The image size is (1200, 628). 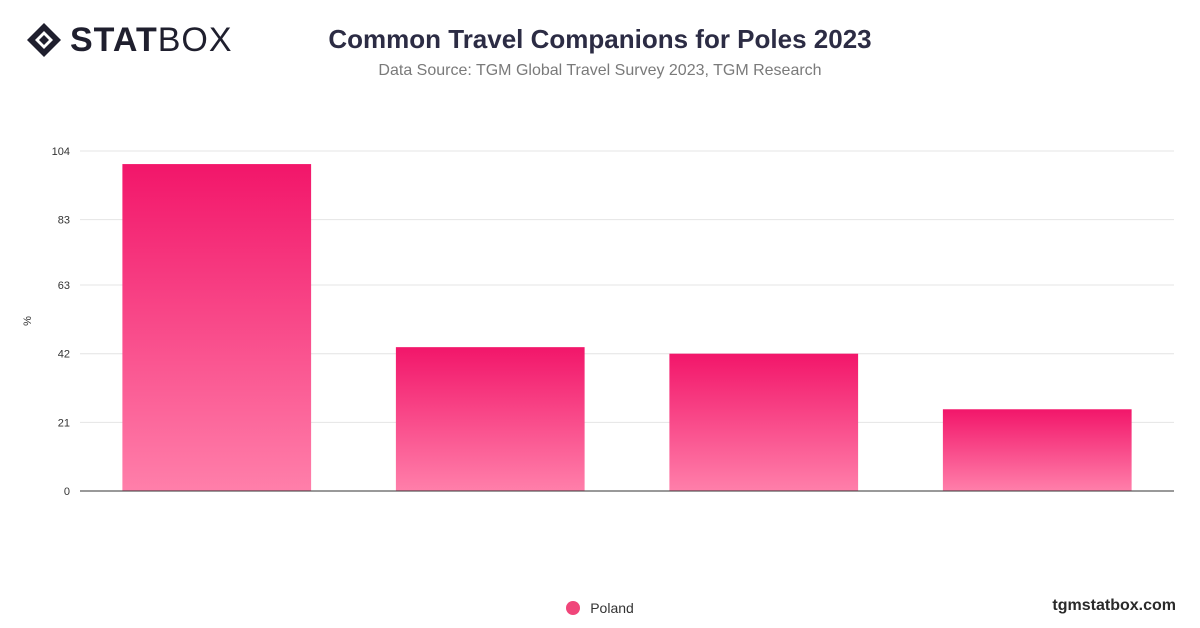 What do you see at coordinates (61, 152) in the screenshot?
I see `y-tick-label: 104` at bounding box center [61, 152].